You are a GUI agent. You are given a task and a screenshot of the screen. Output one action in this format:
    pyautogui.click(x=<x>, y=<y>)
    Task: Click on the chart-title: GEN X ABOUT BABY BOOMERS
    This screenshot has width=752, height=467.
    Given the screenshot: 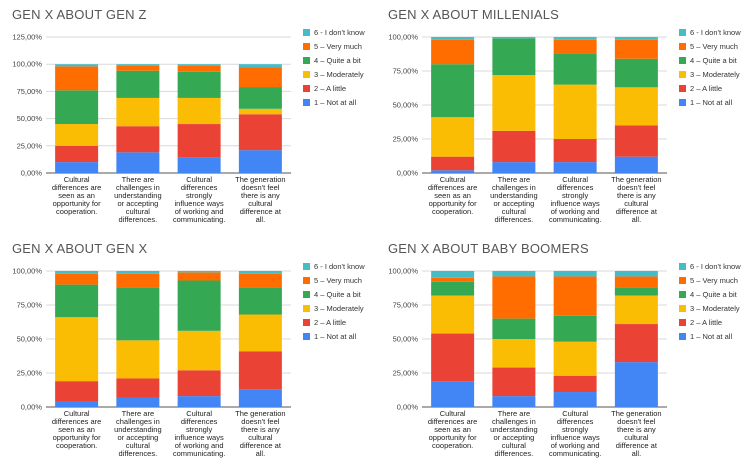 What is the action you would take?
    pyautogui.click(x=488, y=248)
    